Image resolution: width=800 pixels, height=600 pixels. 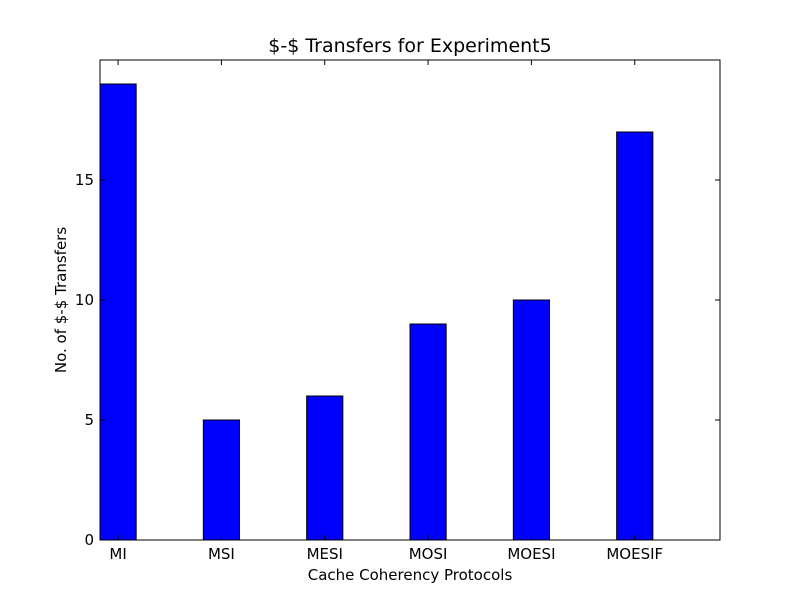 What do you see at coordinates (409, 46) in the screenshot?
I see `chart-title: $-$ Transfers for Experiment5` at bounding box center [409, 46].